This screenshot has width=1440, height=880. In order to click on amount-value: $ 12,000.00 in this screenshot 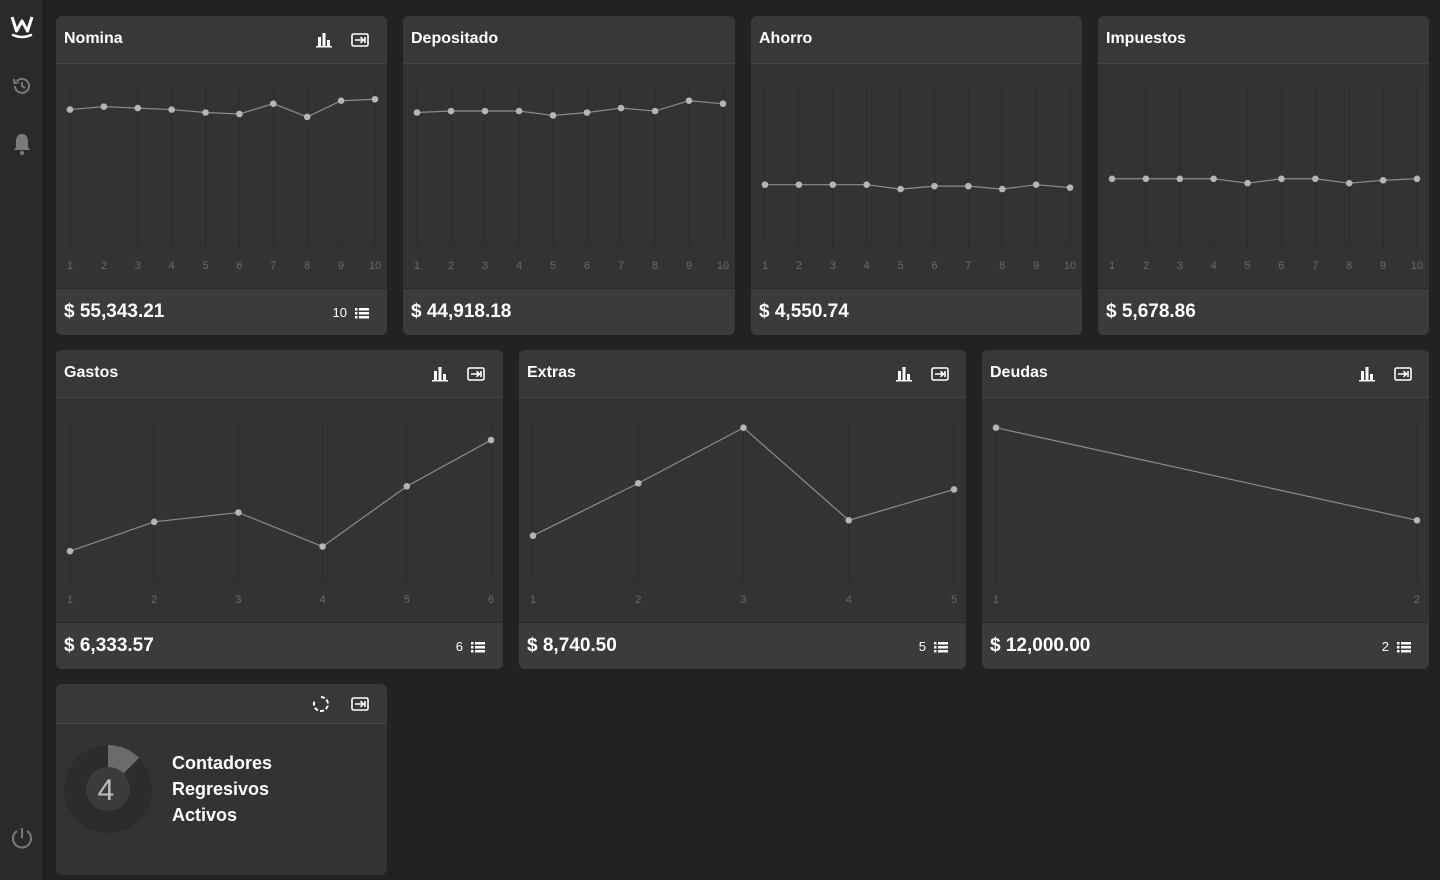, I will do `click(1040, 645)`.